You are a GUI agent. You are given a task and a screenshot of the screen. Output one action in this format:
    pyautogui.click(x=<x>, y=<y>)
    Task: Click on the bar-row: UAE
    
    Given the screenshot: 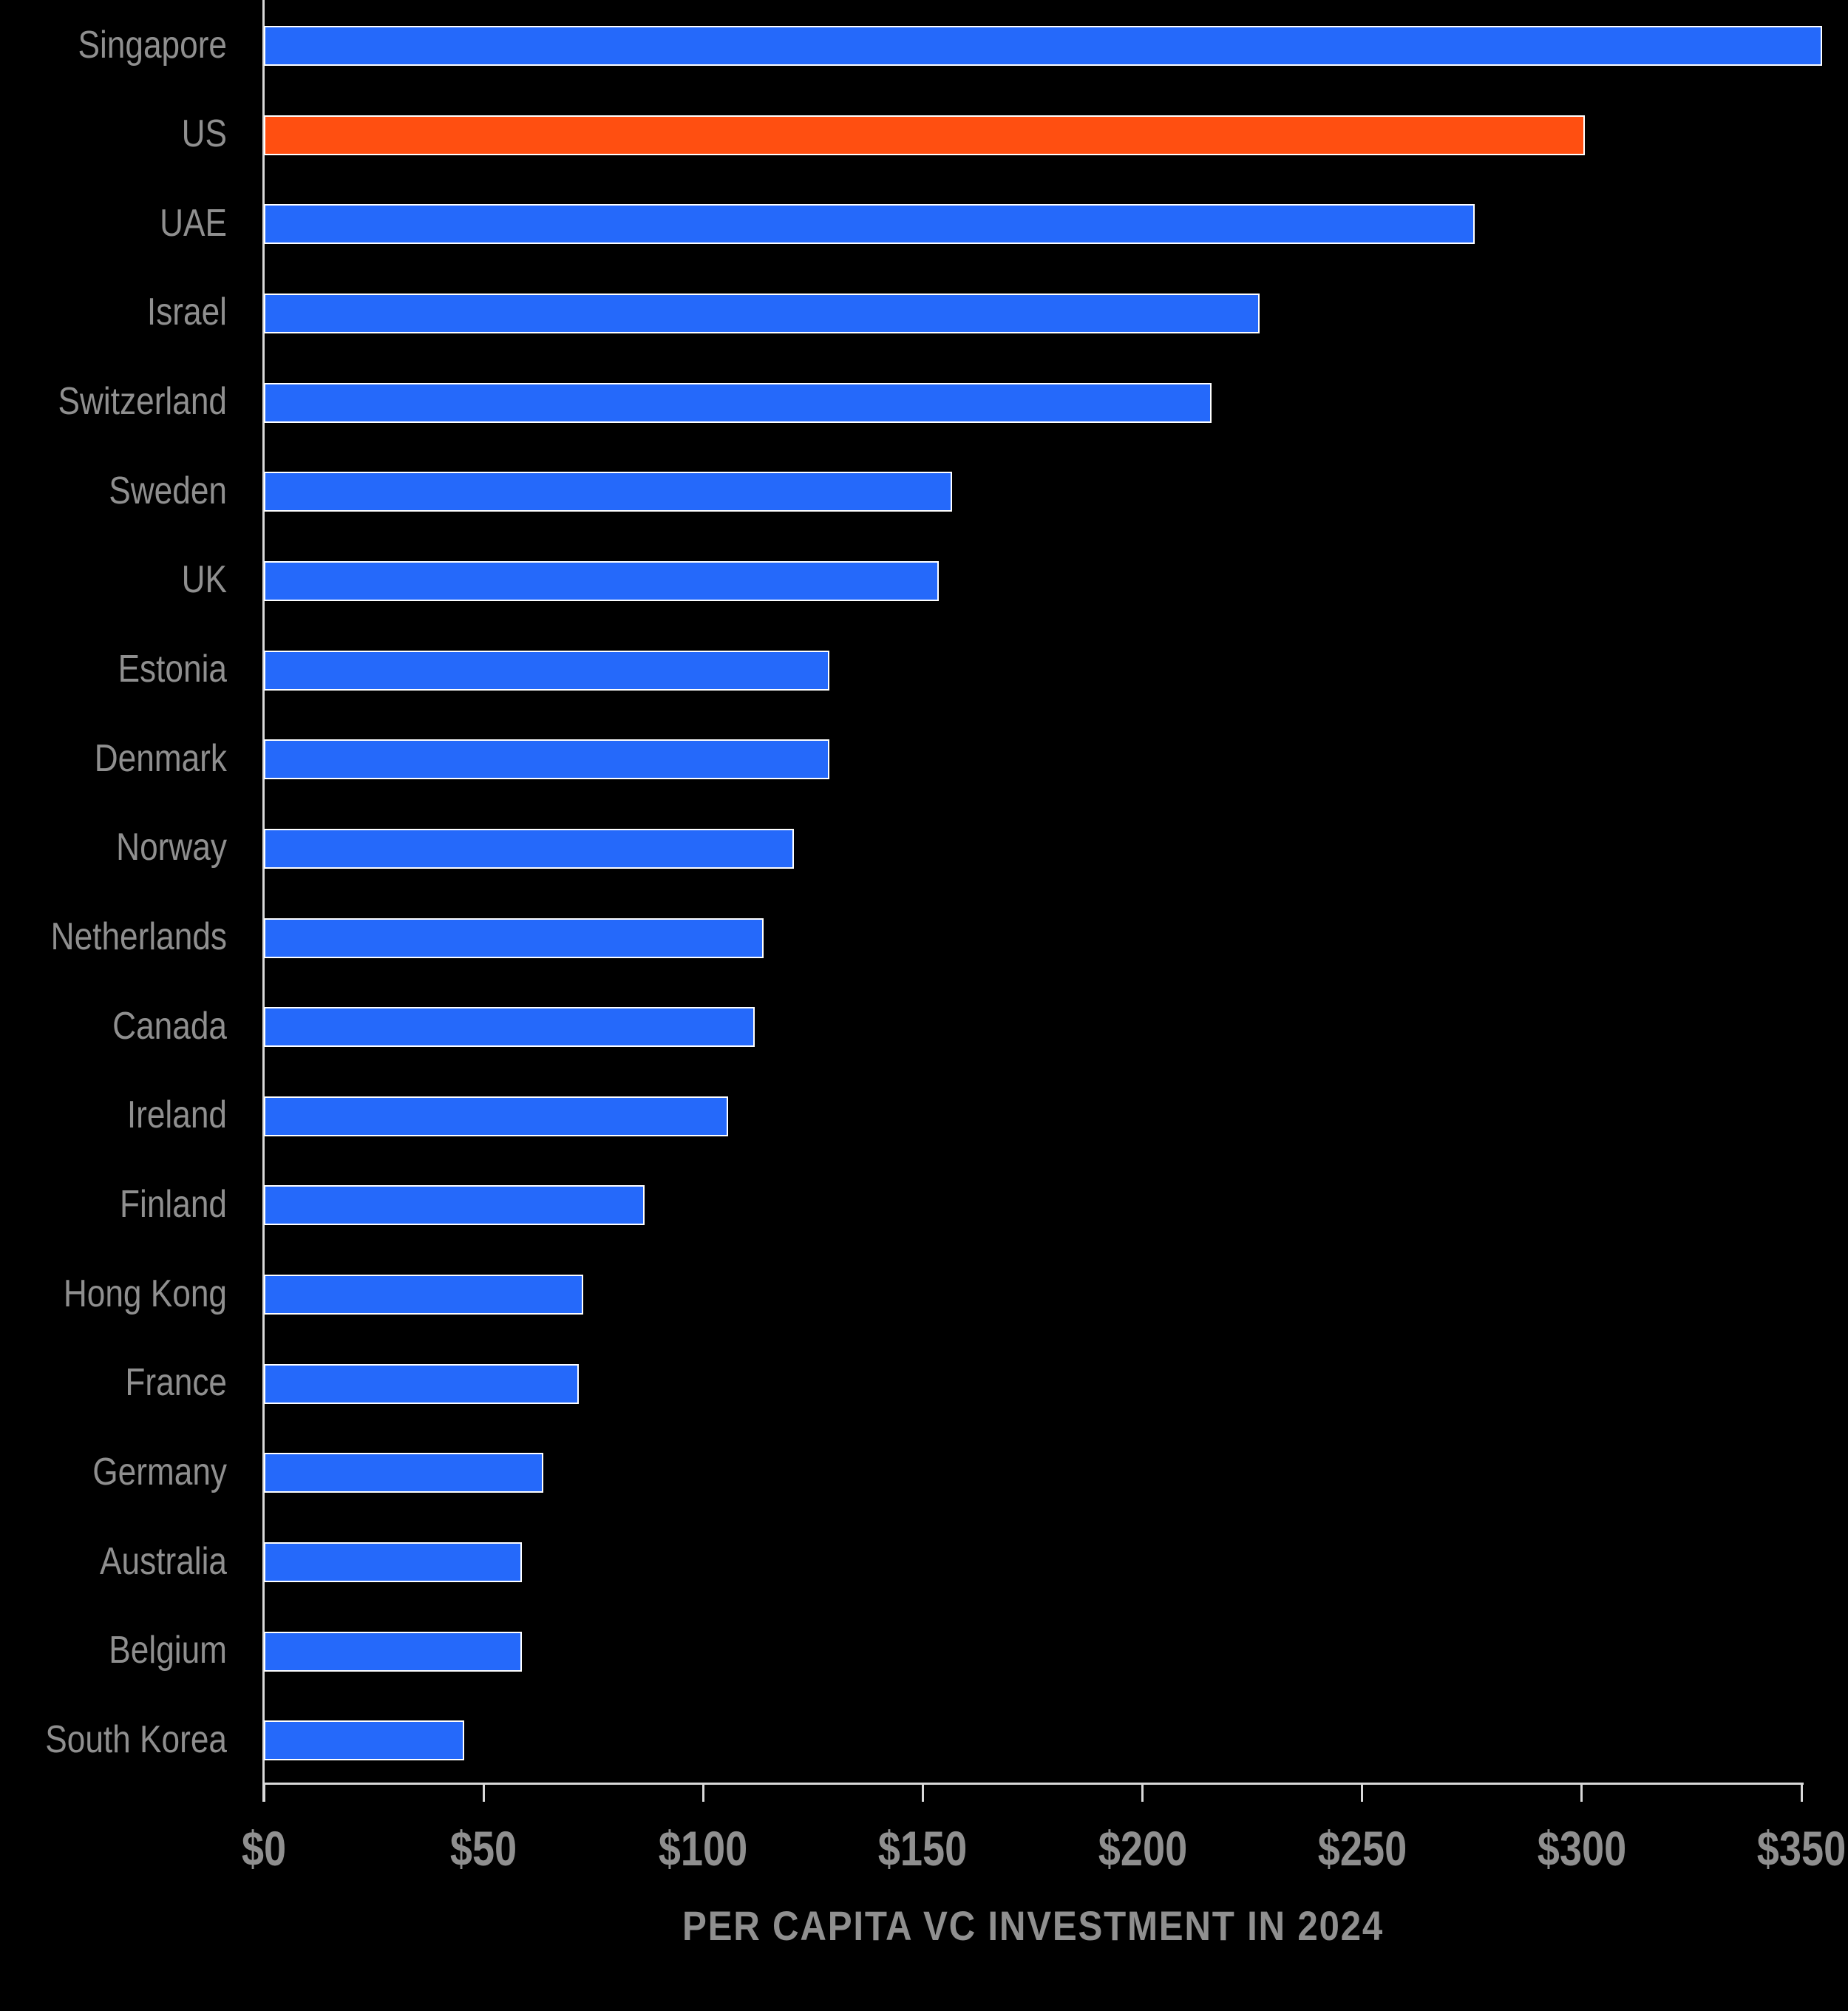 What is the action you would take?
    pyautogui.click(x=924, y=223)
    